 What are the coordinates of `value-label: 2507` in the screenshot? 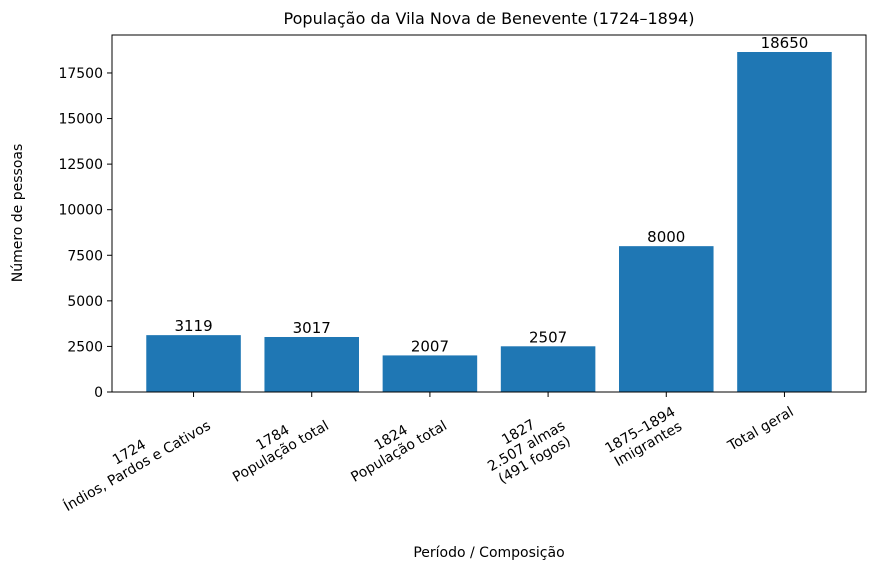 It's located at (548, 337).